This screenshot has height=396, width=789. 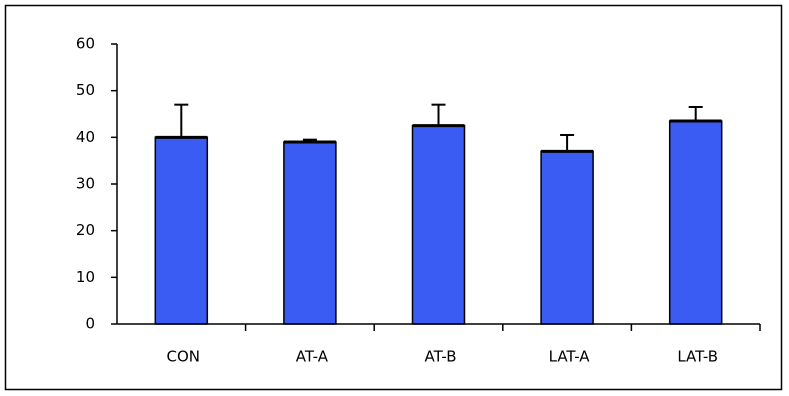 I want to click on x-tick-label: AT-B, so click(x=440, y=357).